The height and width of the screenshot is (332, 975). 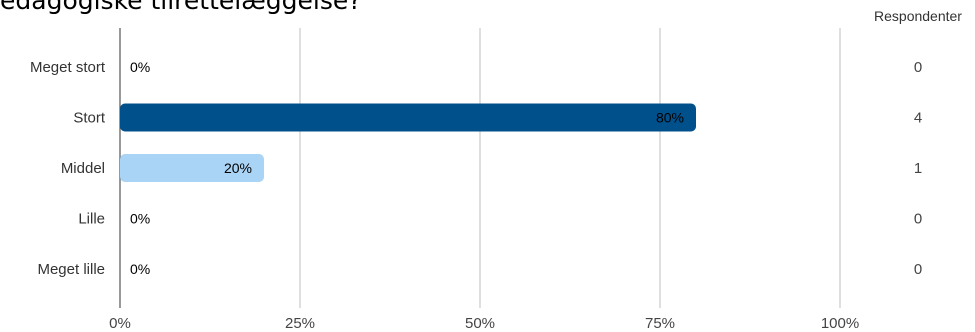 I want to click on x-tick-label: 25%, so click(x=300, y=323).